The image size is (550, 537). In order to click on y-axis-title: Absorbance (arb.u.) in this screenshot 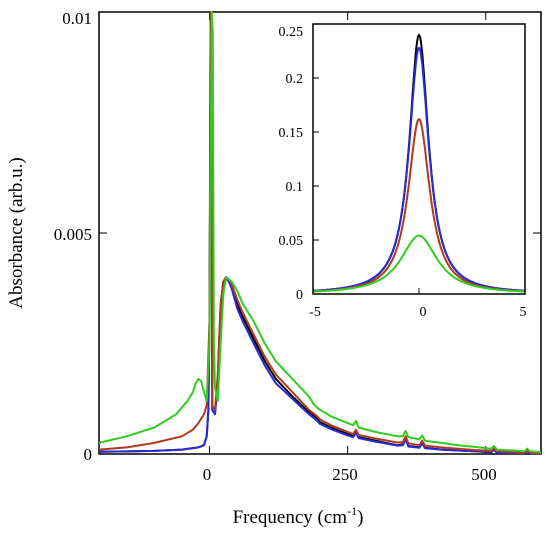, I will do `click(16, 232)`.